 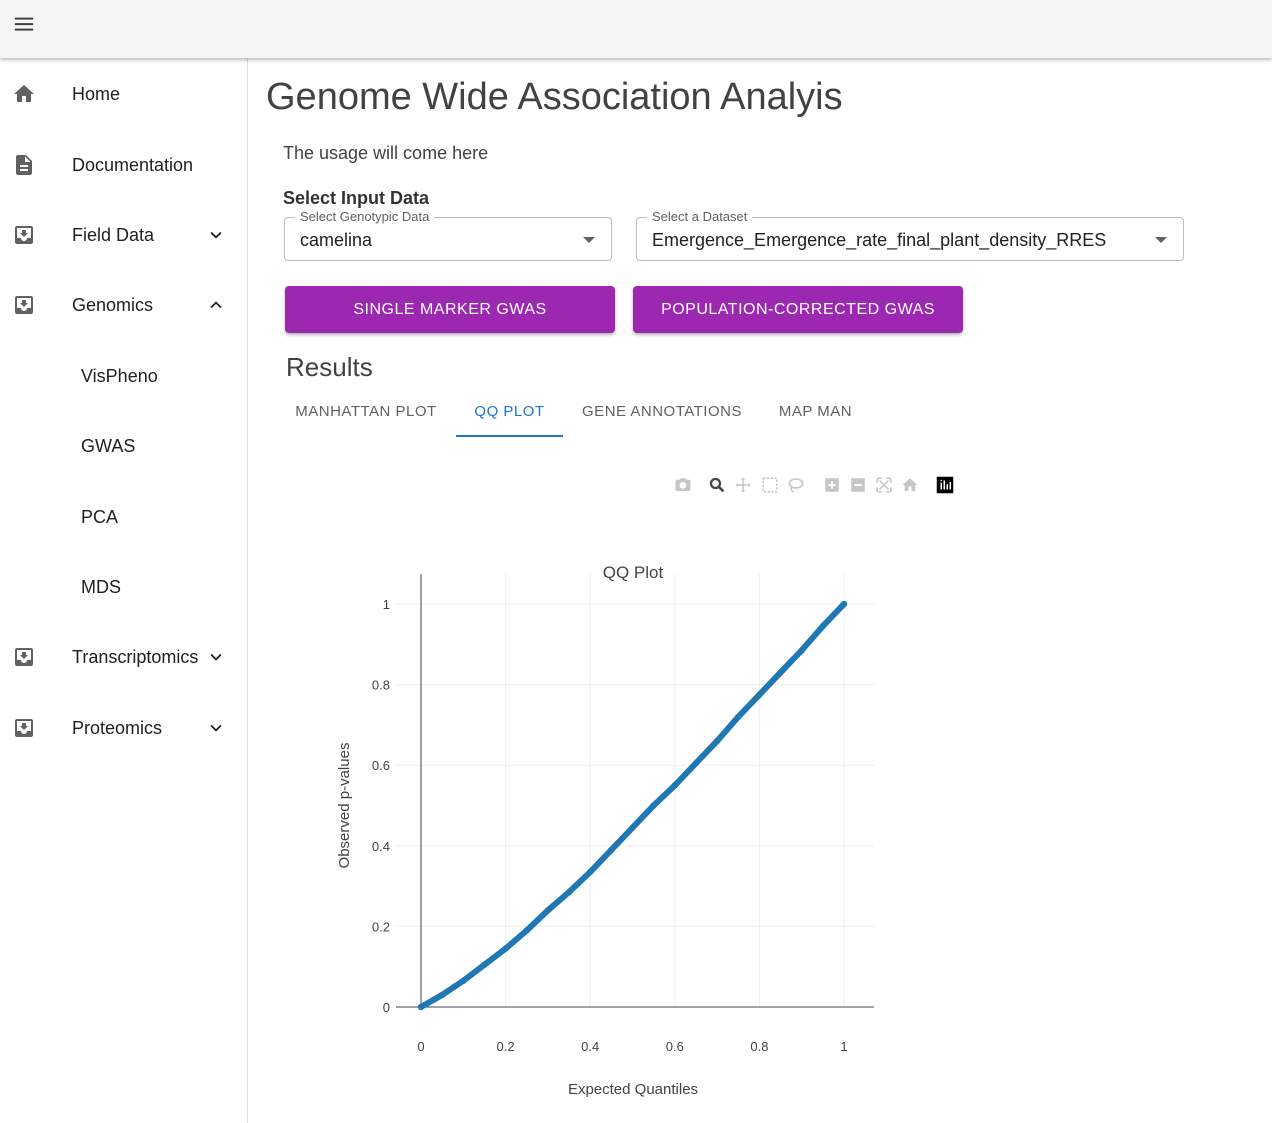 I want to click on sidebar-item-vispheno: VisPheno, so click(x=123, y=375).